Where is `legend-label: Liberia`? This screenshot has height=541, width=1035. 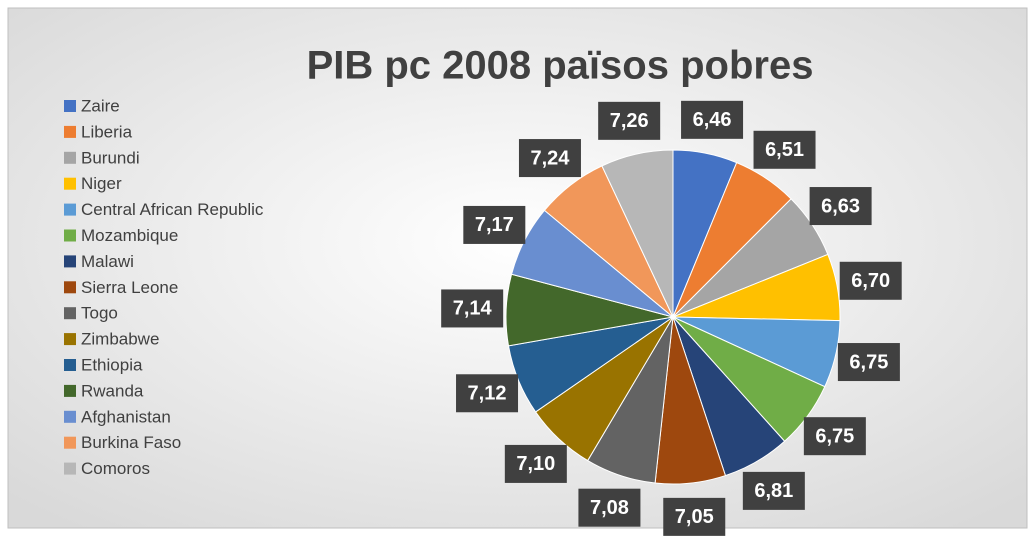
legend-label: Liberia is located at coordinates (107, 131).